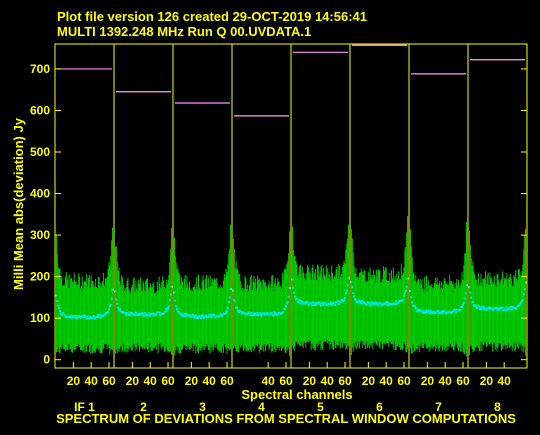 This screenshot has height=435, width=540. I want to click on header-line-2: MULTI 1392.248 MHz Run Q 00.UVDATA.1, so click(184, 31).